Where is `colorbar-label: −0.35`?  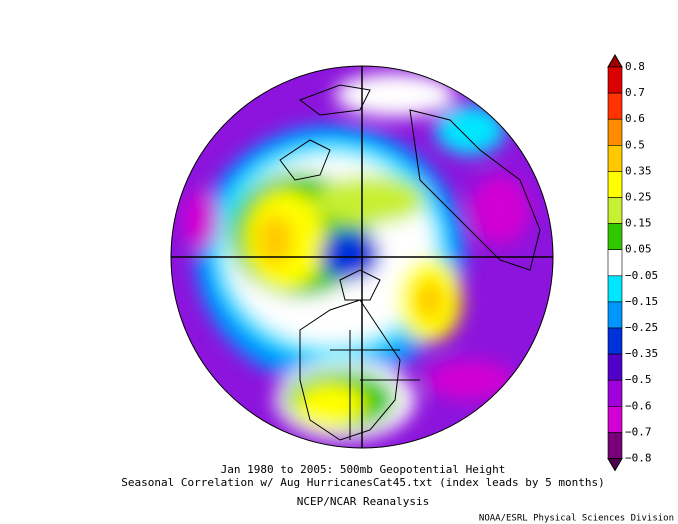
colorbar-label: −0.35 is located at coordinates (641, 353).